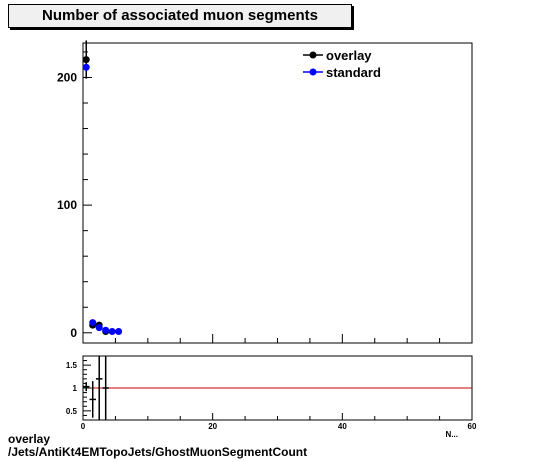  What do you see at coordinates (83, 426) in the screenshot?
I see `ratio-x-tick-label: 0` at bounding box center [83, 426].